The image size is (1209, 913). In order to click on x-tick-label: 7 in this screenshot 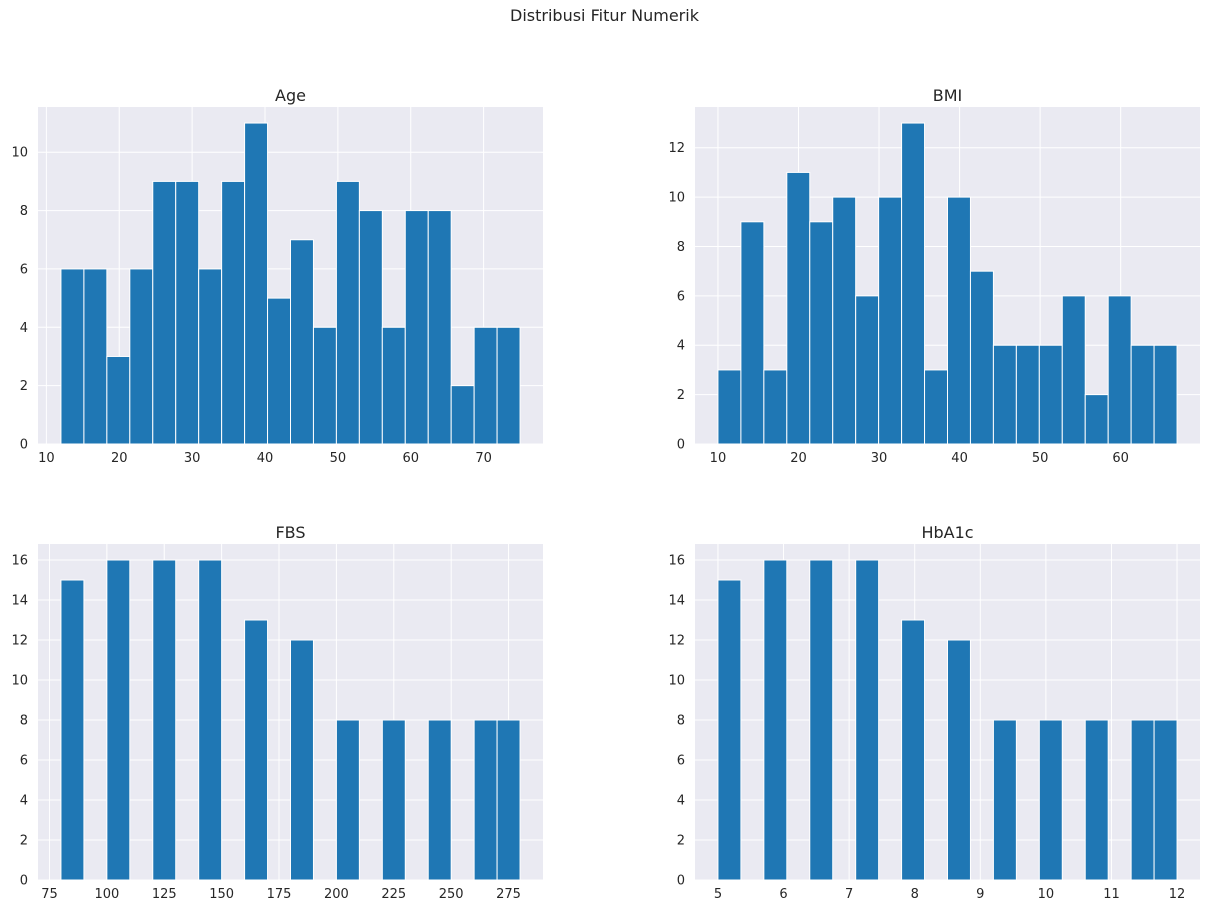, I will do `click(849, 894)`.